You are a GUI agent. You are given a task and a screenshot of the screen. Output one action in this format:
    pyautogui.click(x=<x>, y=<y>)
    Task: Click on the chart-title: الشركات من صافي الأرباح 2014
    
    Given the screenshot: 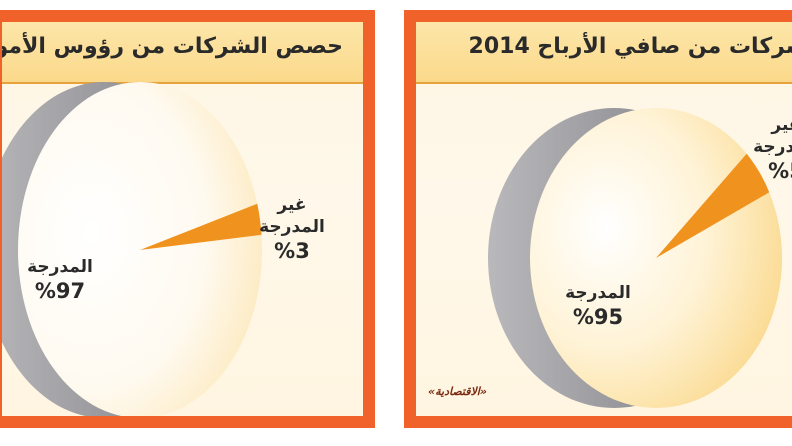 What is the action you would take?
    pyautogui.click(x=630, y=46)
    